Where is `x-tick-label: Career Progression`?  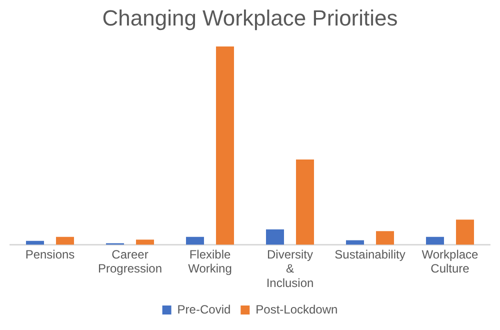 x-tick-label: Career Progression is located at coordinates (130, 261).